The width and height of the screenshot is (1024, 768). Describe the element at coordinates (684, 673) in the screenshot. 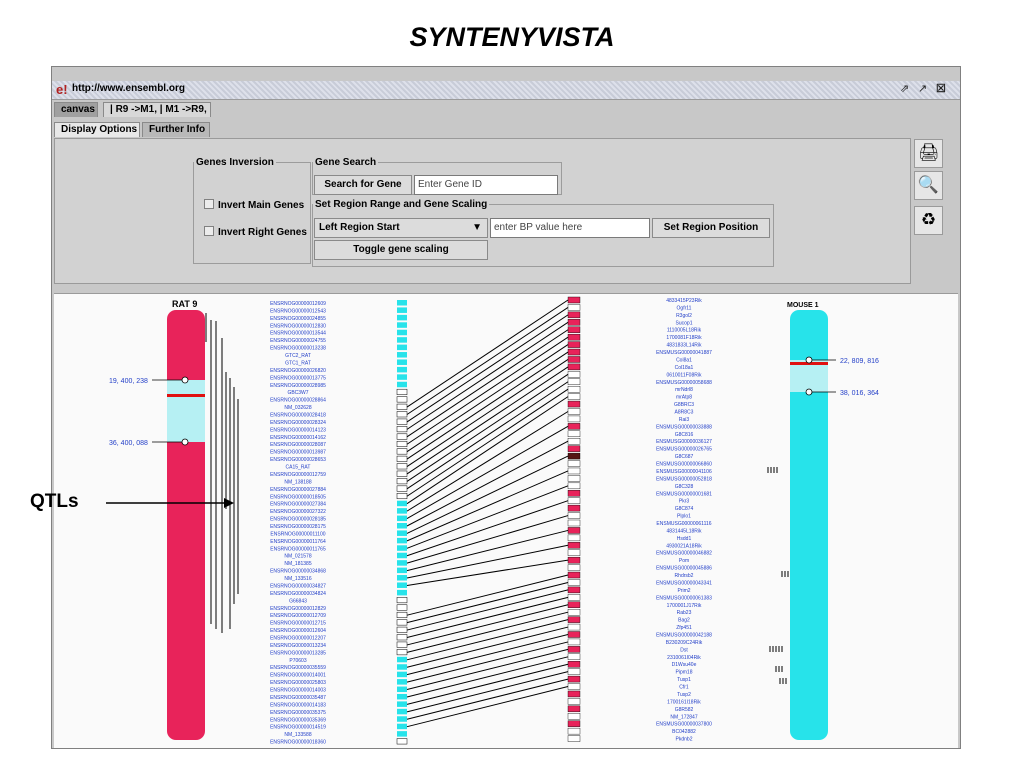

I see `right-gene-label: Pipm18` at that location.